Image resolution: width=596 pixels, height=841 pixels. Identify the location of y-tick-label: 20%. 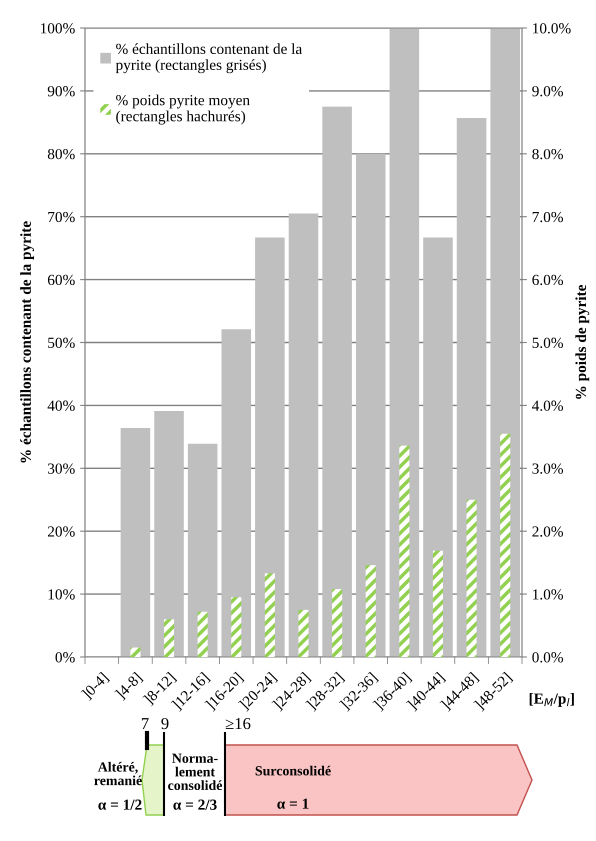
(61, 531).